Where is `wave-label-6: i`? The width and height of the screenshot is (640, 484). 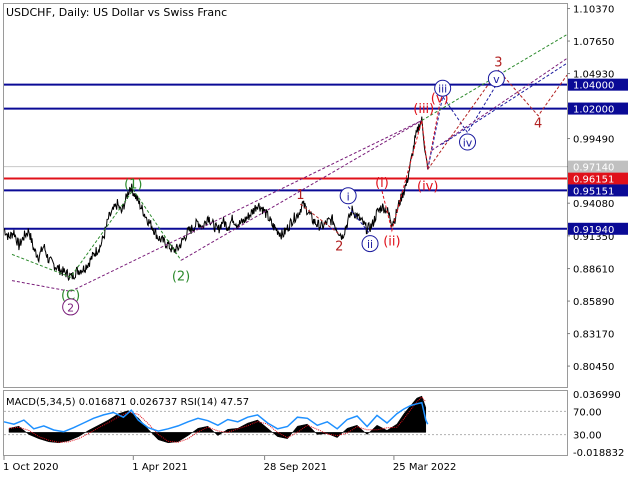 wave-label-6: i is located at coordinates (348, 196).